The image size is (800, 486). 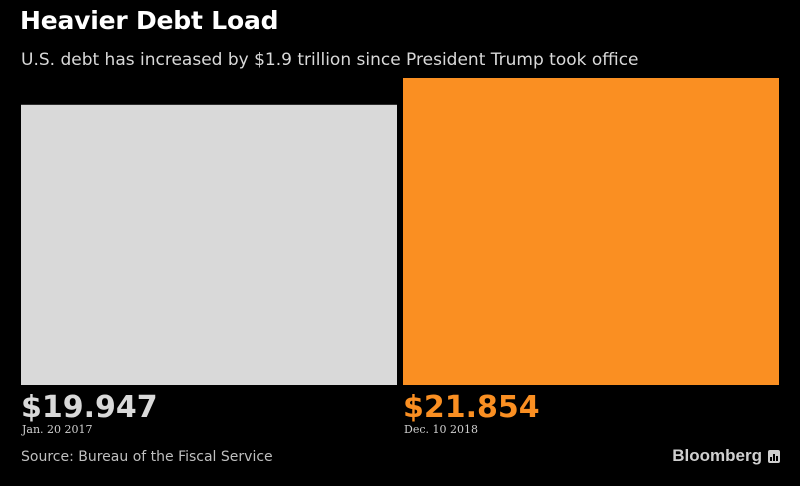 What do you see at coordinates (717, 455) in the screenshot?
I see `brand-name: Bloomberg` at bounding box center [717, 455].